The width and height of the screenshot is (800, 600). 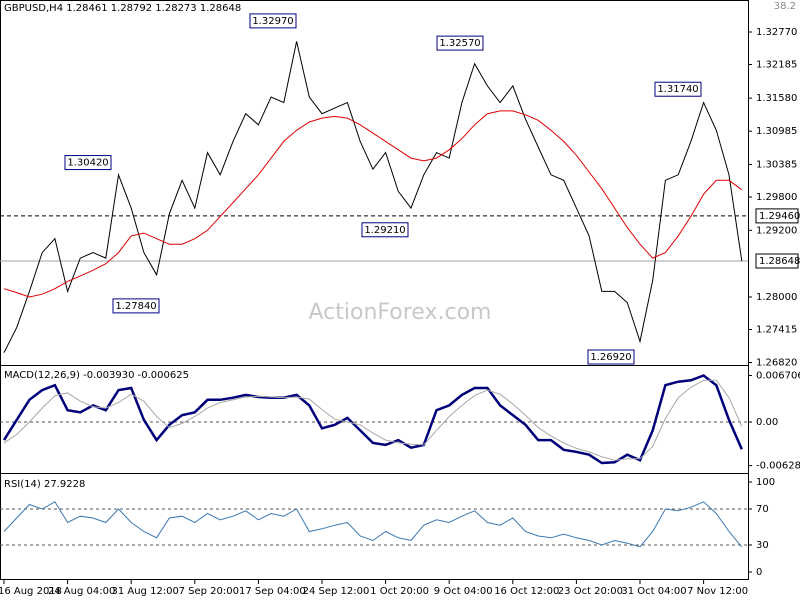 I want to click on y-tick-label: 0.006706, so click(x=778, y=375).